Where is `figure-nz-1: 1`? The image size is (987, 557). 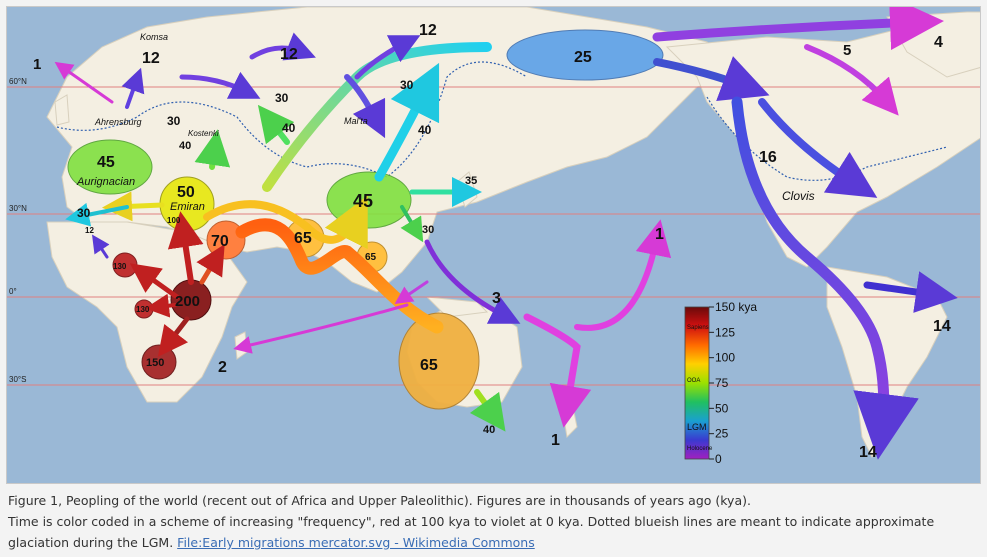 figure-nz-1: 1 is located at coordinates (555, 440).